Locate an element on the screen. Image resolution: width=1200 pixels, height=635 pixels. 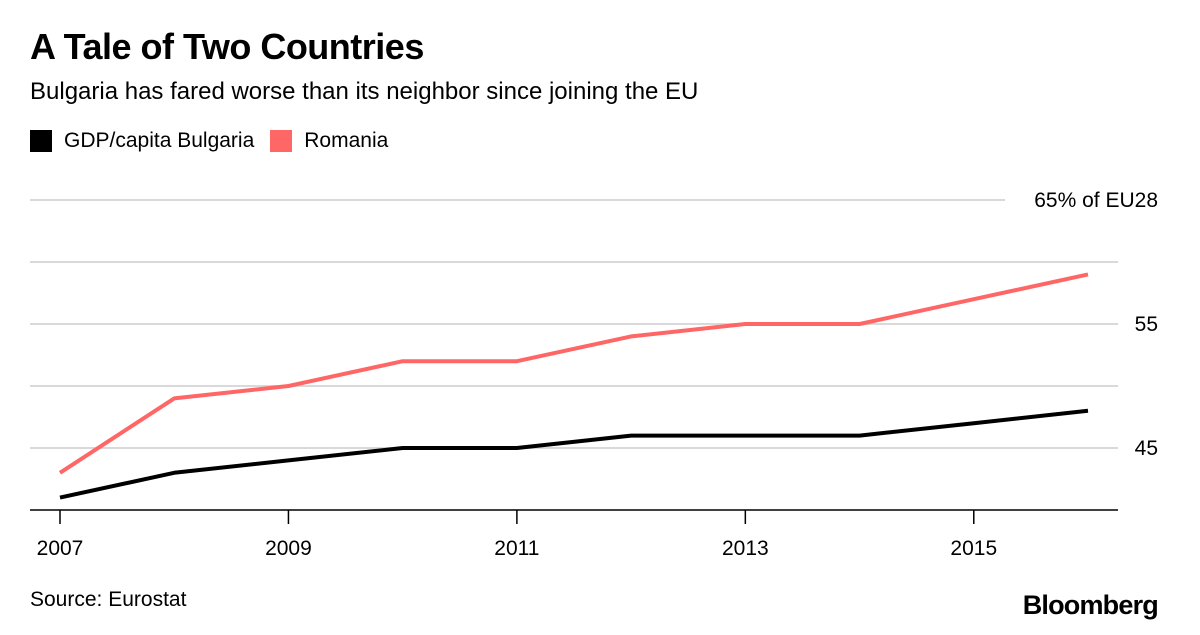
legend-item-romania: Romania is located at coordinates (329, 141).